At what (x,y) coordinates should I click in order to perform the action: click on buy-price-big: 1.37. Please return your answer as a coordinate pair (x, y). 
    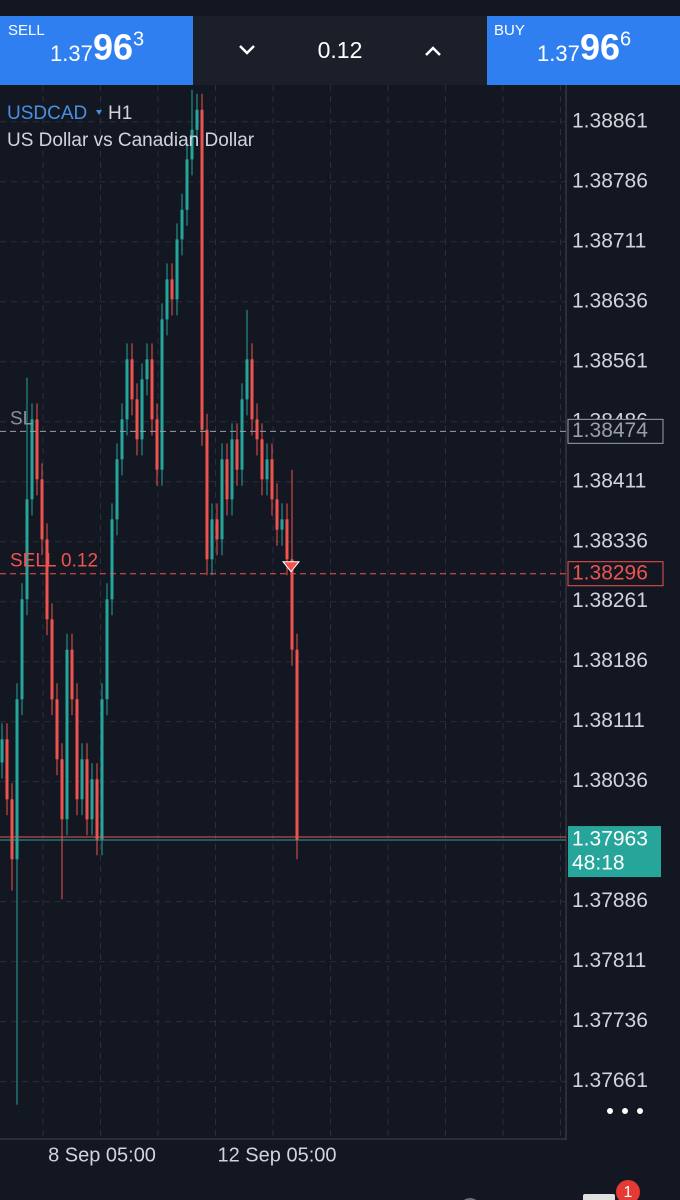
    Looking at the image, I should click on (558, 53).